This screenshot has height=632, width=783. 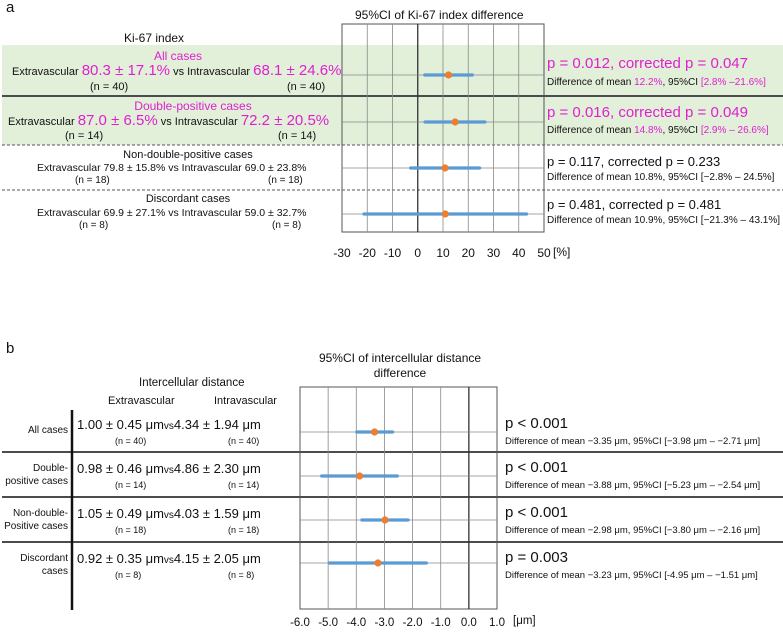 What do you see at coordinates (577, 161) in the screenshot?
I see `row-a3-p: p = 0.117,` at bounding box center [577, 161].